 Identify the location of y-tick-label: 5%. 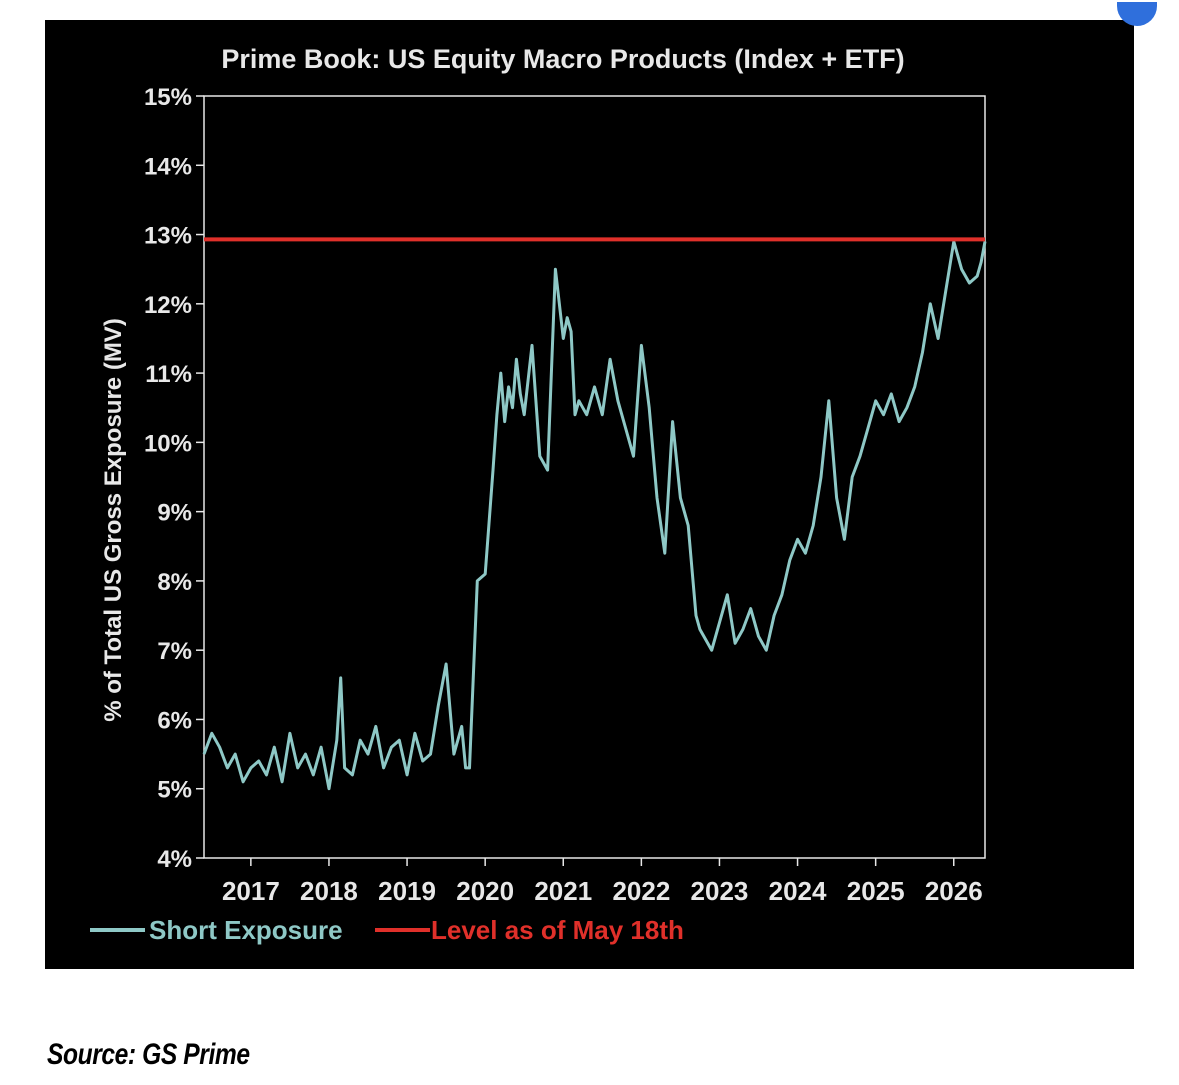
(174, 790).